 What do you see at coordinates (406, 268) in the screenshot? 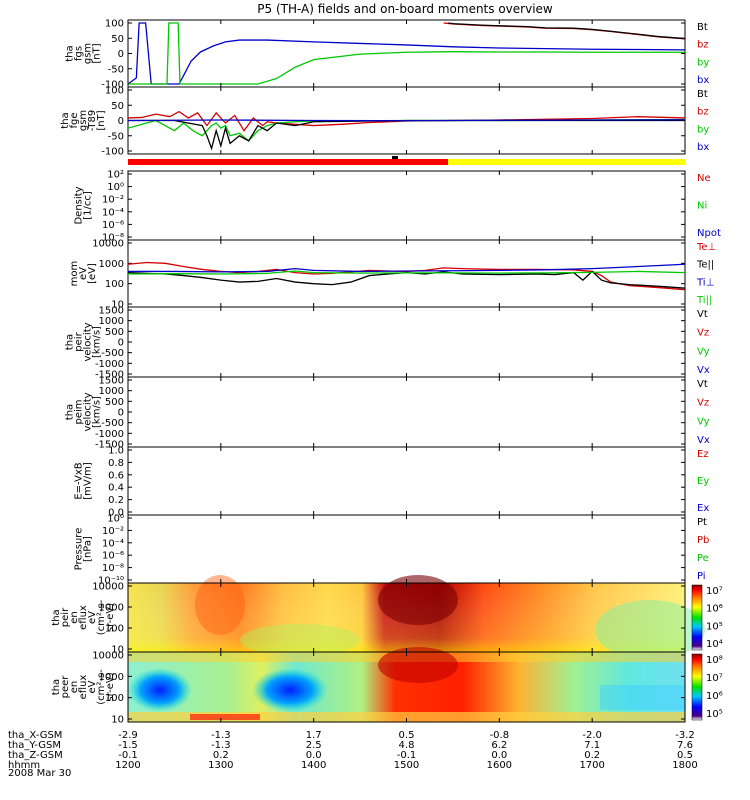
I see `series-line-Ti⊥` at bounding box center [406, 268].